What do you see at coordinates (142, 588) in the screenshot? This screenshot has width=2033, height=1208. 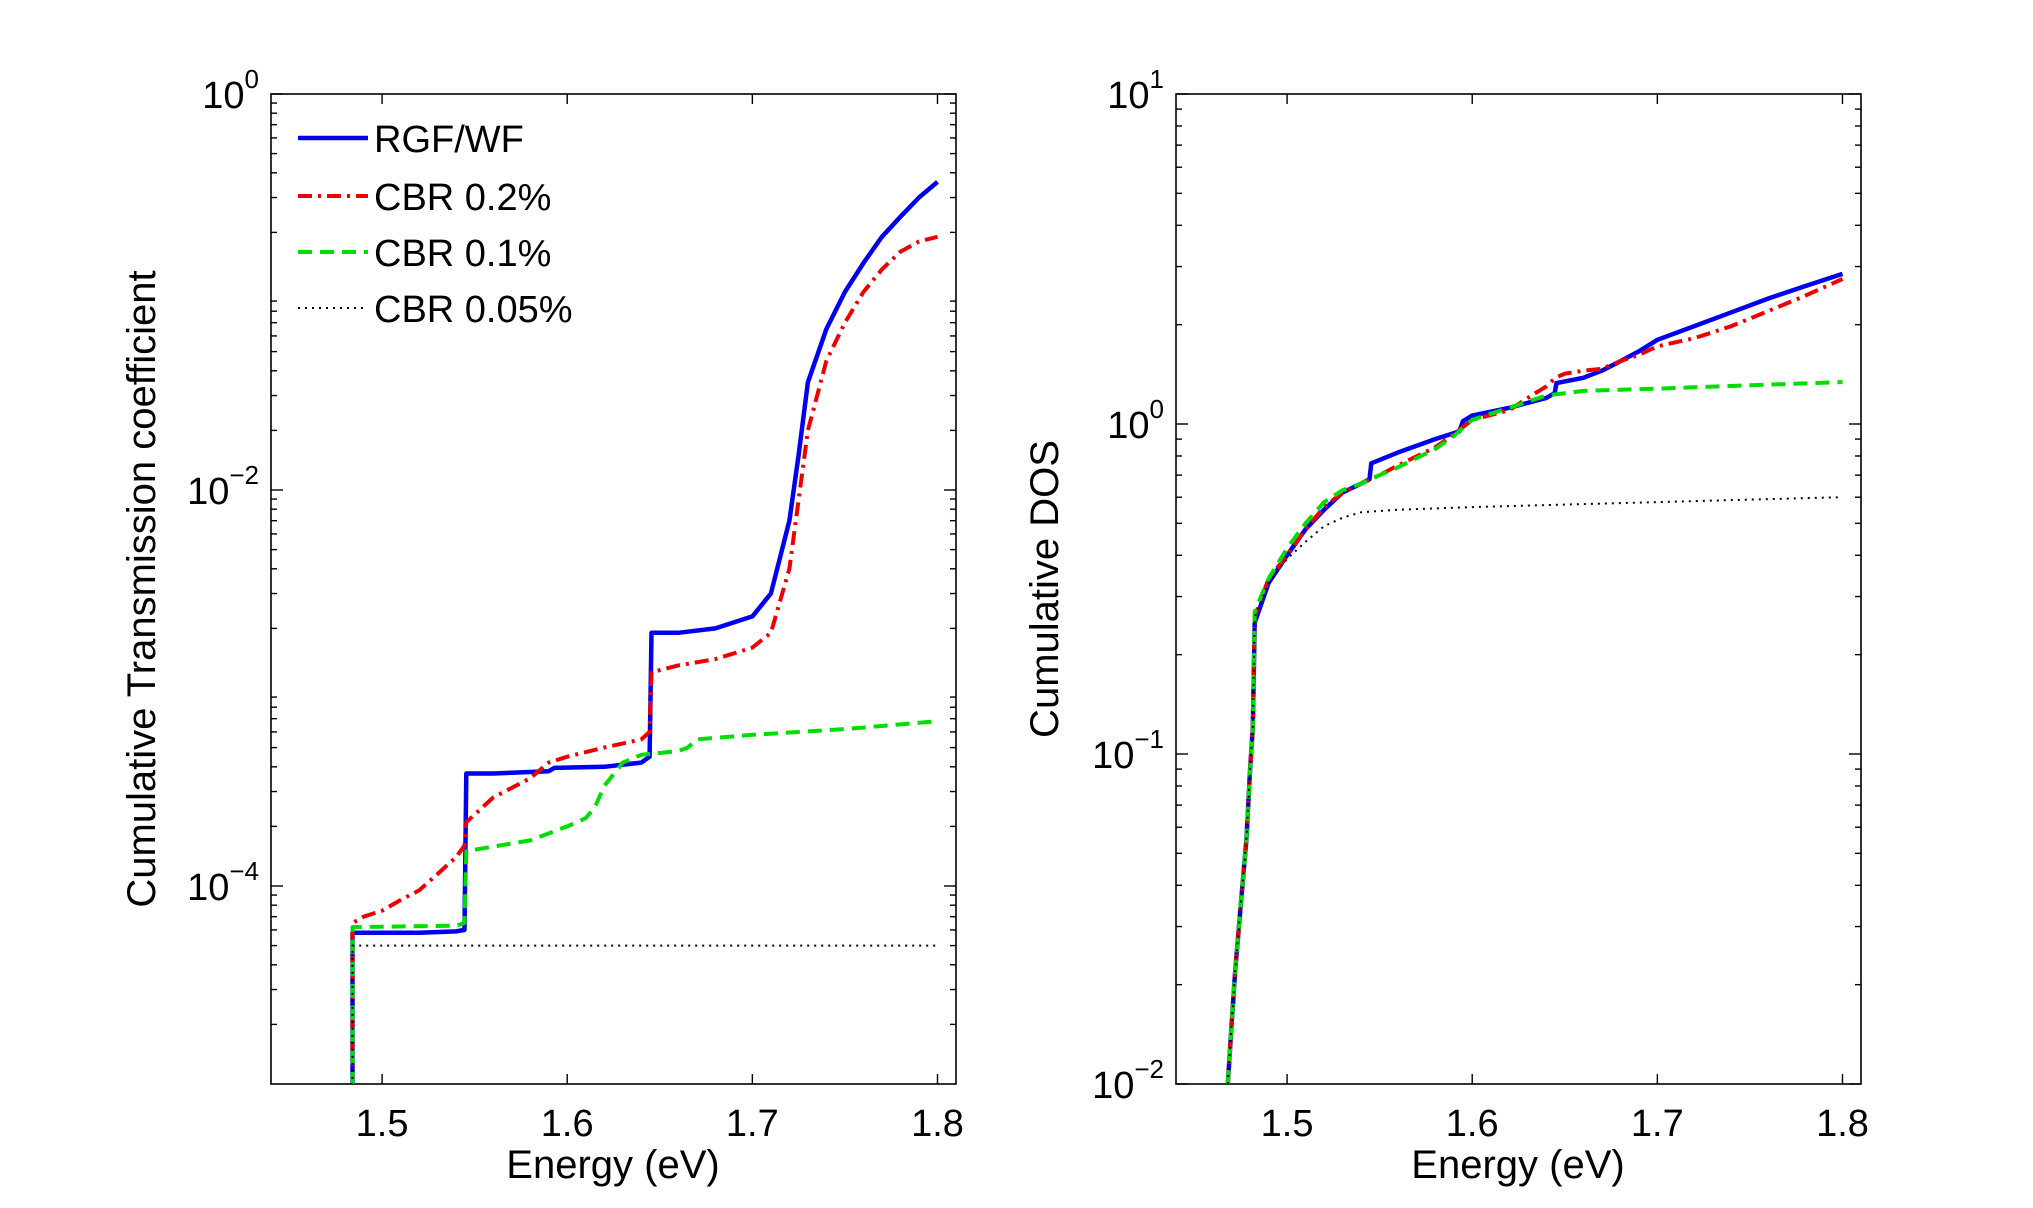 I see `y-axis-label: Cumulative Transmission coefficient` at bounding box center [142, 588].